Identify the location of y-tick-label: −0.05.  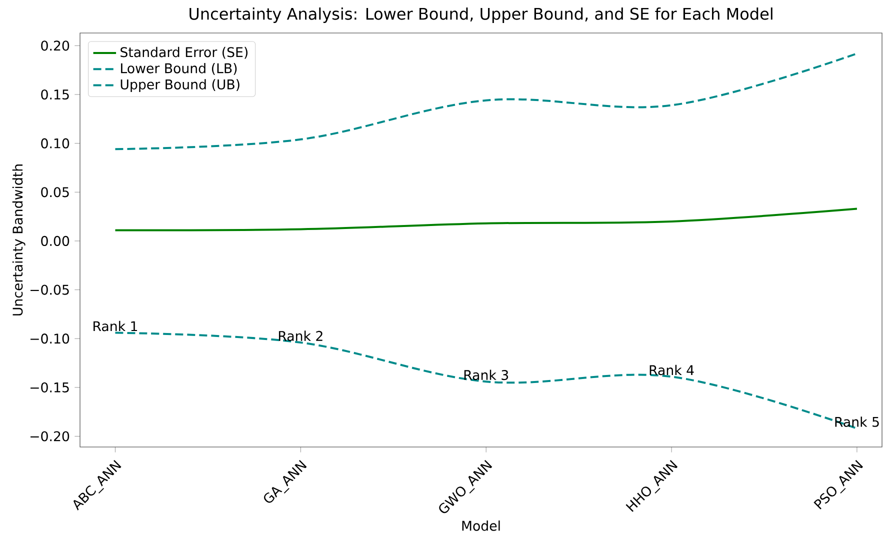
(49, 289).